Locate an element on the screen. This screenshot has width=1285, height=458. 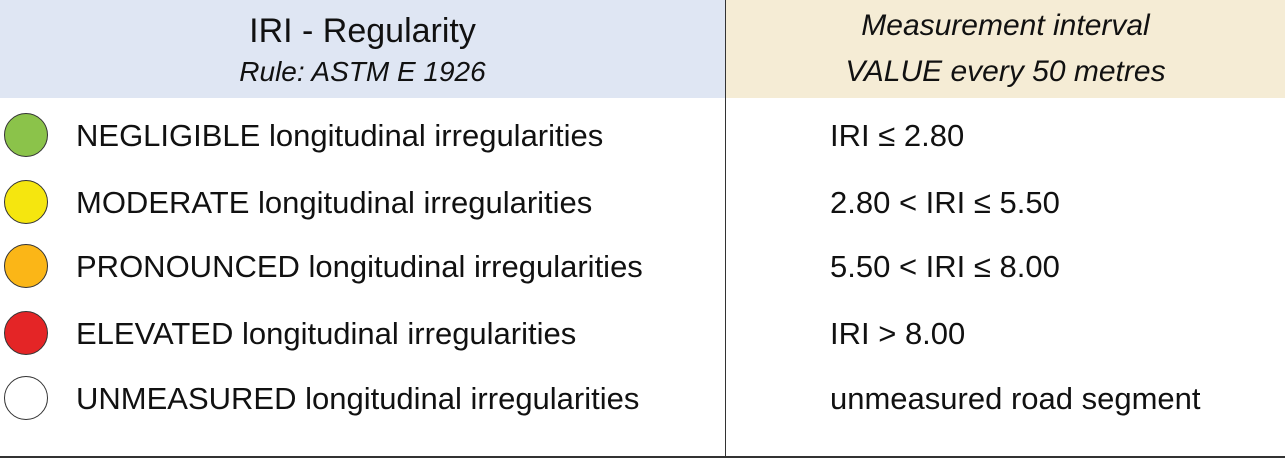
row-label: MODERATE longitudinal irregularities is located at coordinates (334, 202).